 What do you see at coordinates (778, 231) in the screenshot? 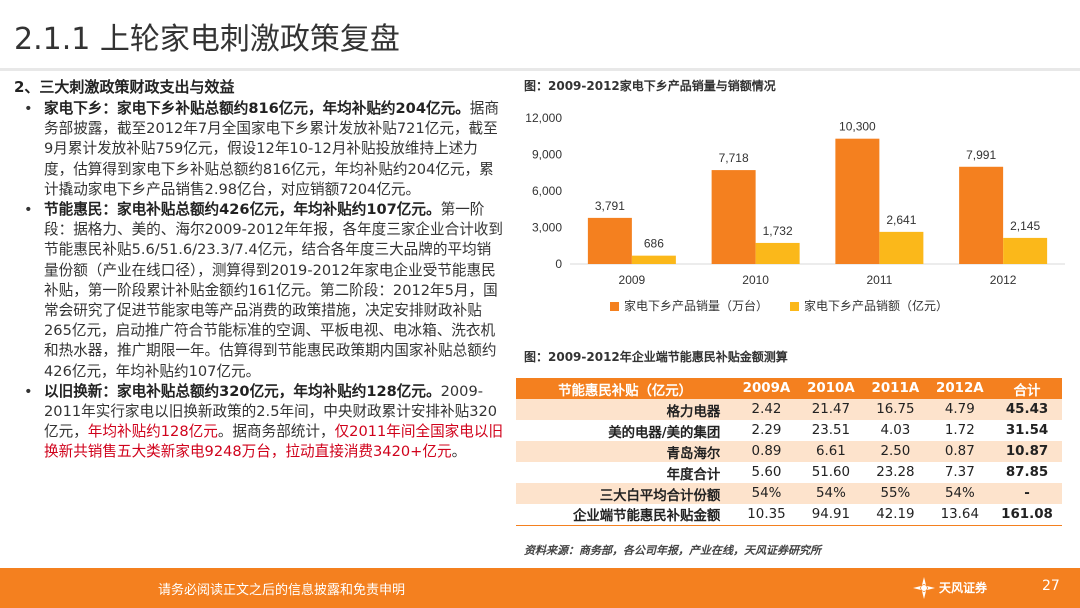
I see `data-label: 1,732` at bounding box center [778, 231].